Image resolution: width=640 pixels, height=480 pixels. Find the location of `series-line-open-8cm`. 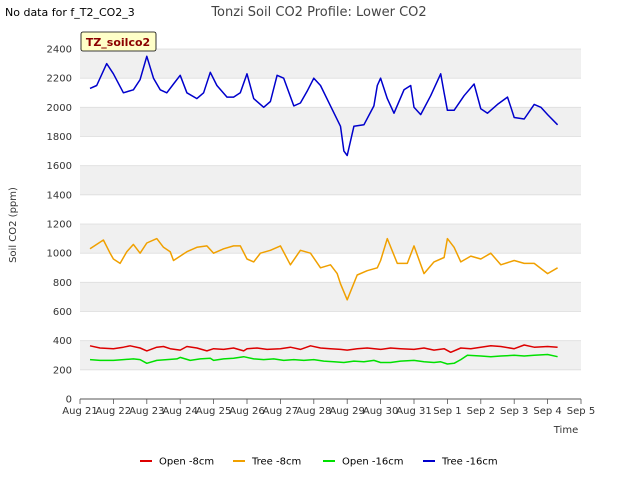

series-line-open-8cm is located at coordinates (323, 349).